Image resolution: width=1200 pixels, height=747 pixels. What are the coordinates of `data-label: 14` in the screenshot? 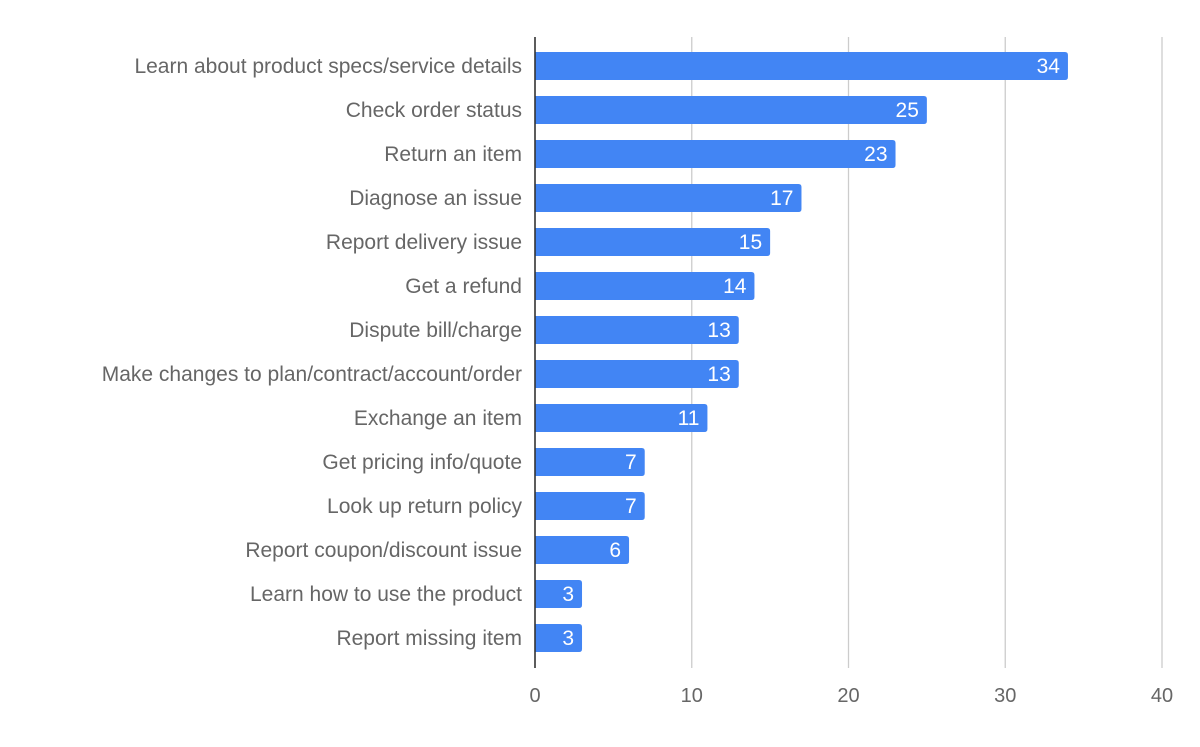 It's located at (735, 286).